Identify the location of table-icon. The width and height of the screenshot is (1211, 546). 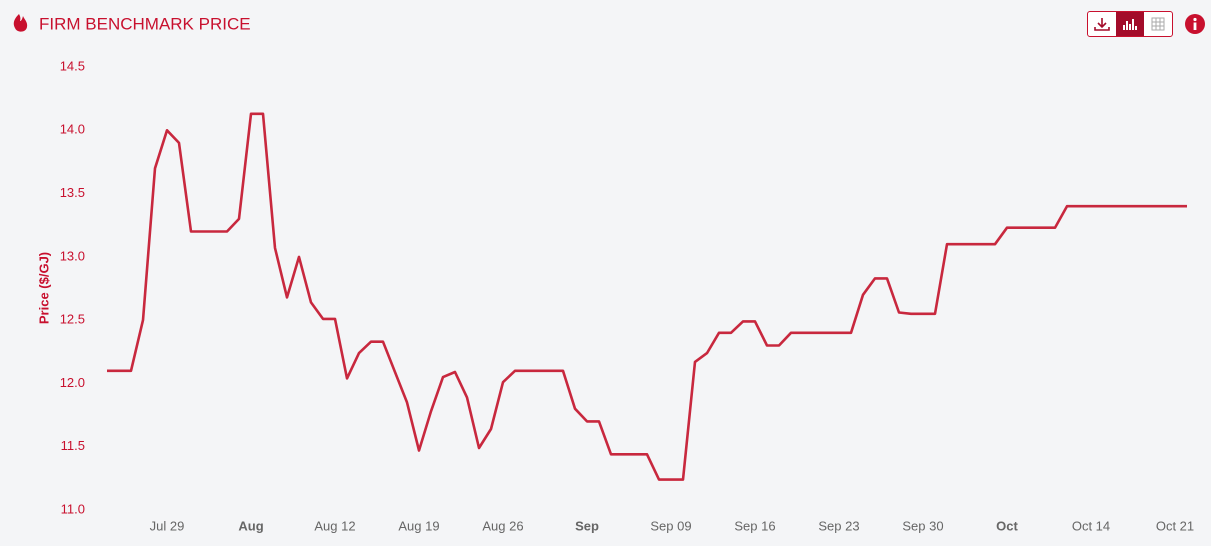
(1158, 24).